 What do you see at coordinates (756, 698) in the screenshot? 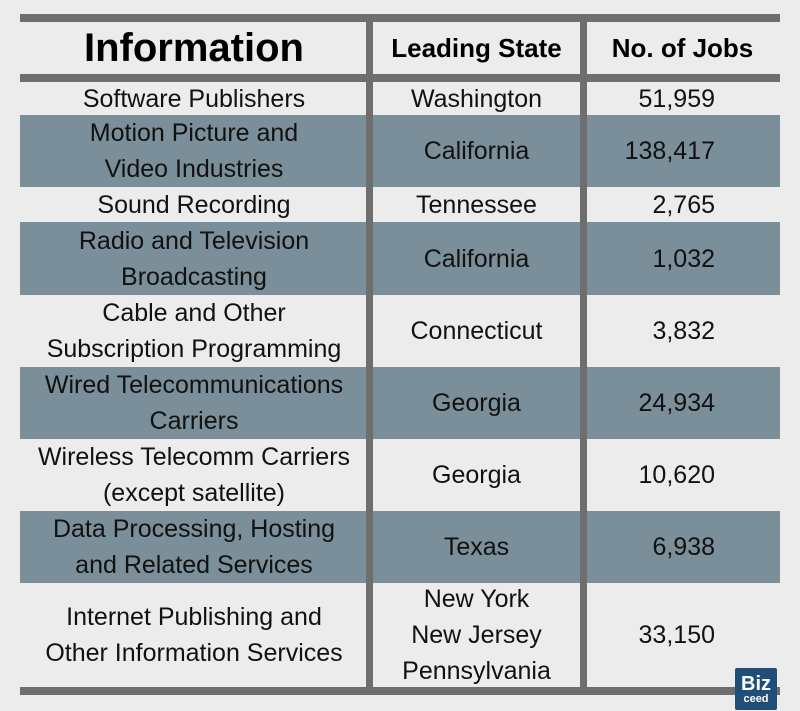
I see `logo-text-ceed: ceed` at bounding box center [756, 698].